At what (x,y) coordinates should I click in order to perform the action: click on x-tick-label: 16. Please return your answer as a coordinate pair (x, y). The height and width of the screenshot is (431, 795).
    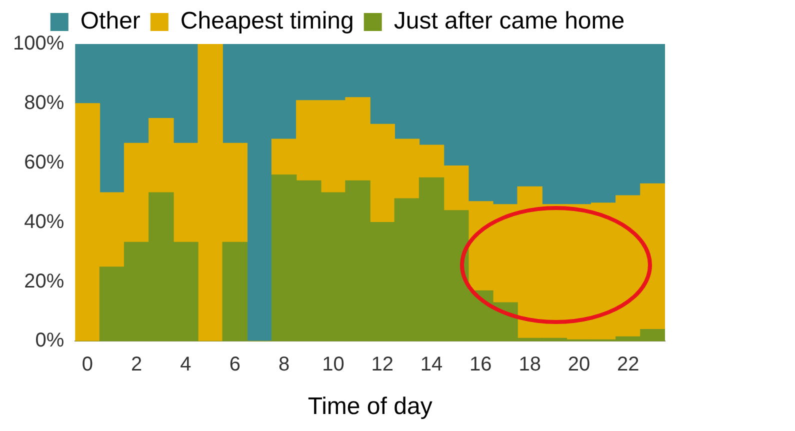
    Looking at the image, I should click on (481, 365).